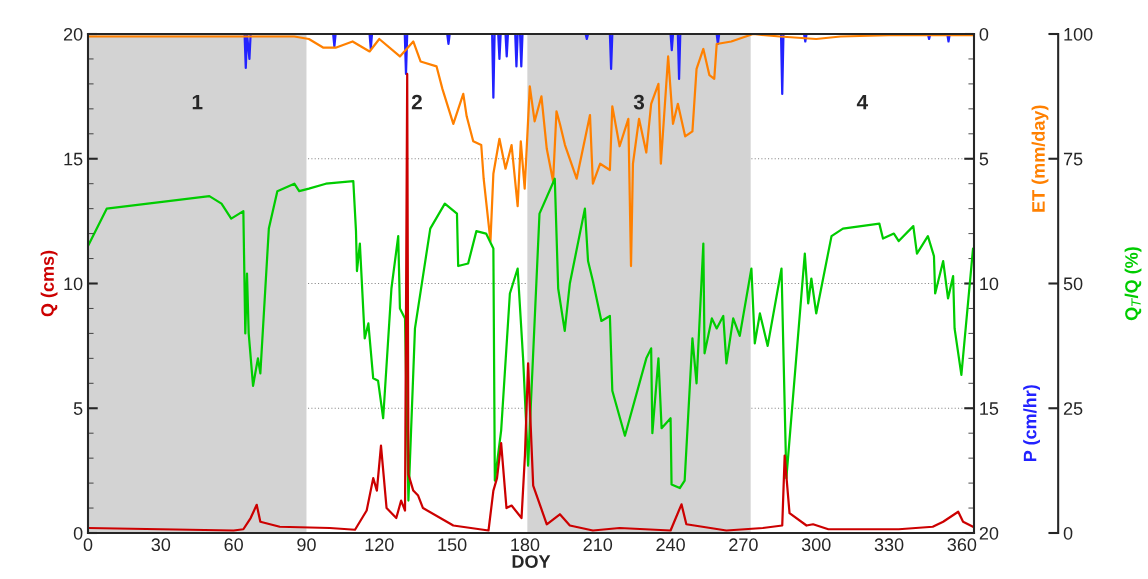 This screenshot has height=579, width=1148. I want to click on x-tick-label: 150, so click(452, 545).